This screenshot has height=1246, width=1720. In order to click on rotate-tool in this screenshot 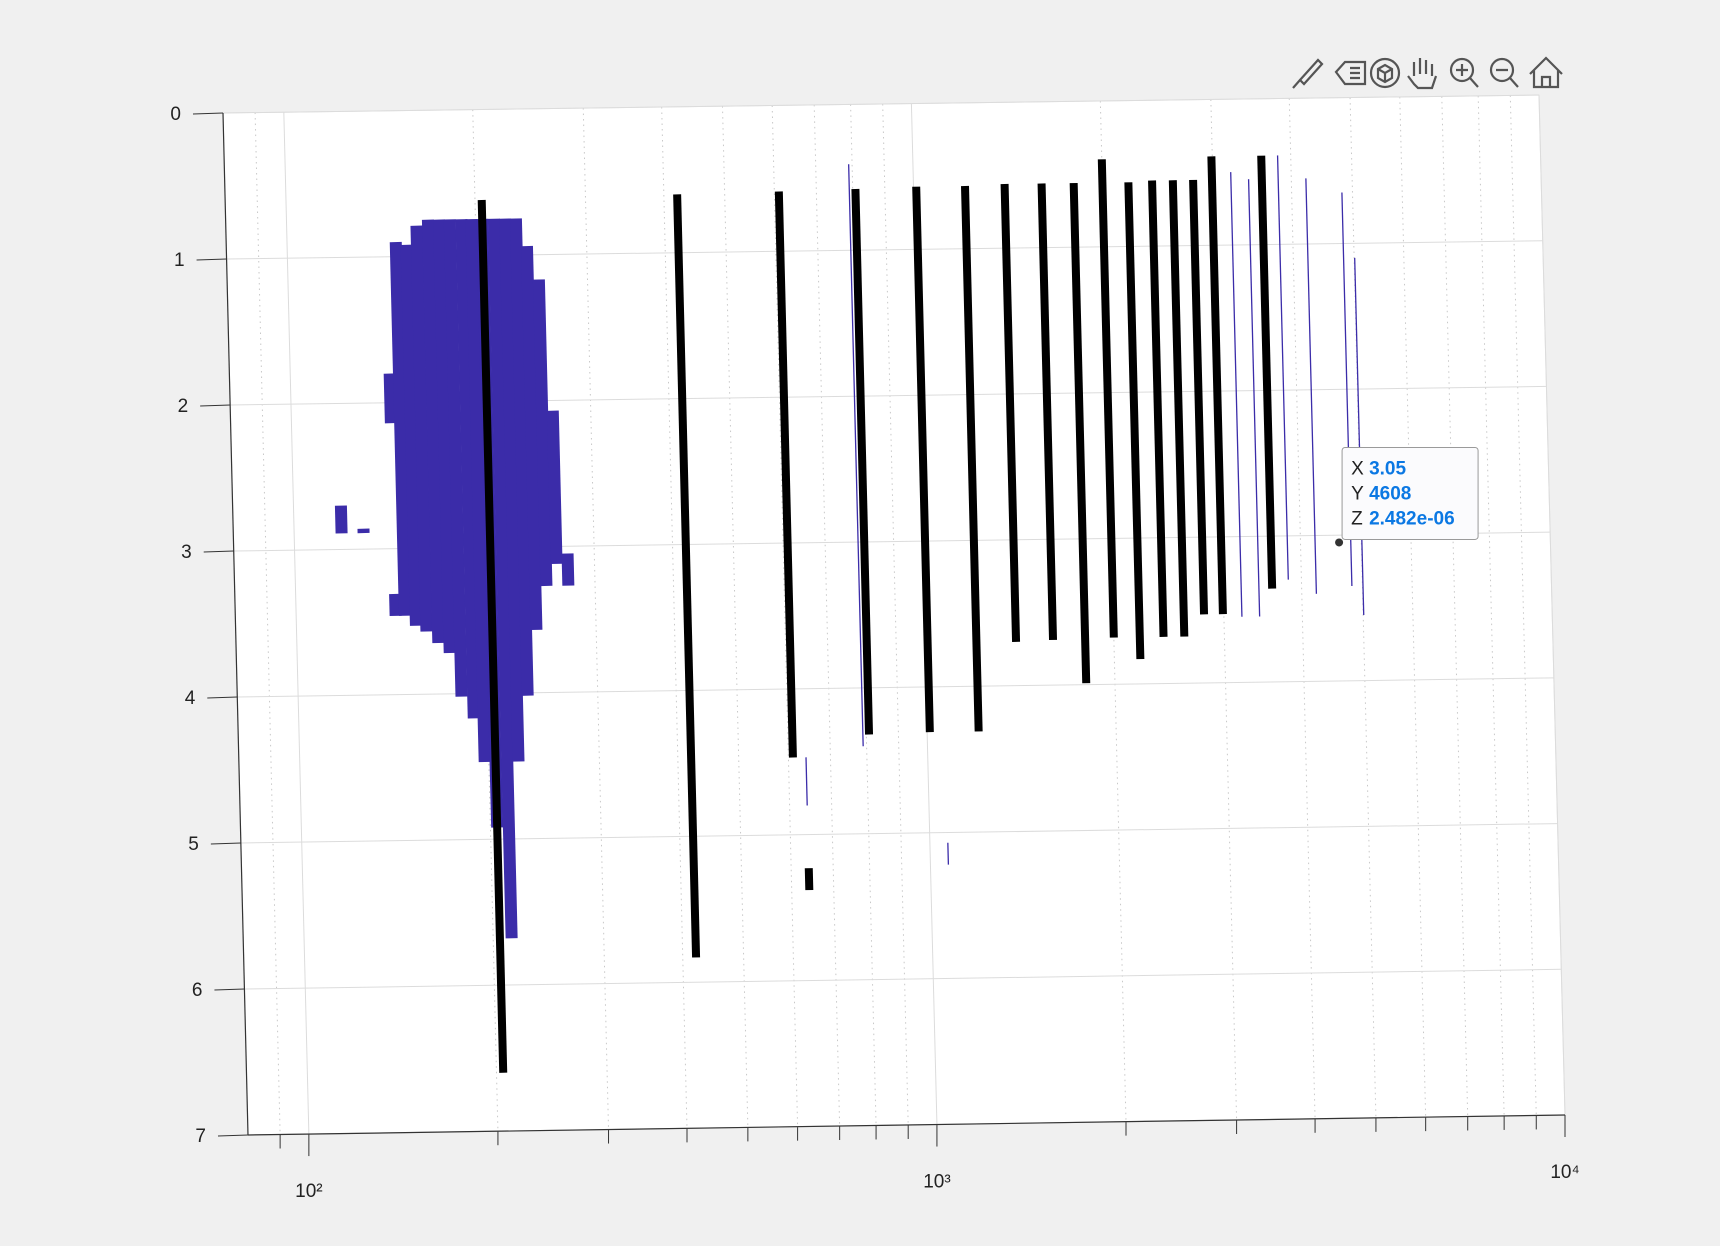, I will do `click(1385, 73)`.